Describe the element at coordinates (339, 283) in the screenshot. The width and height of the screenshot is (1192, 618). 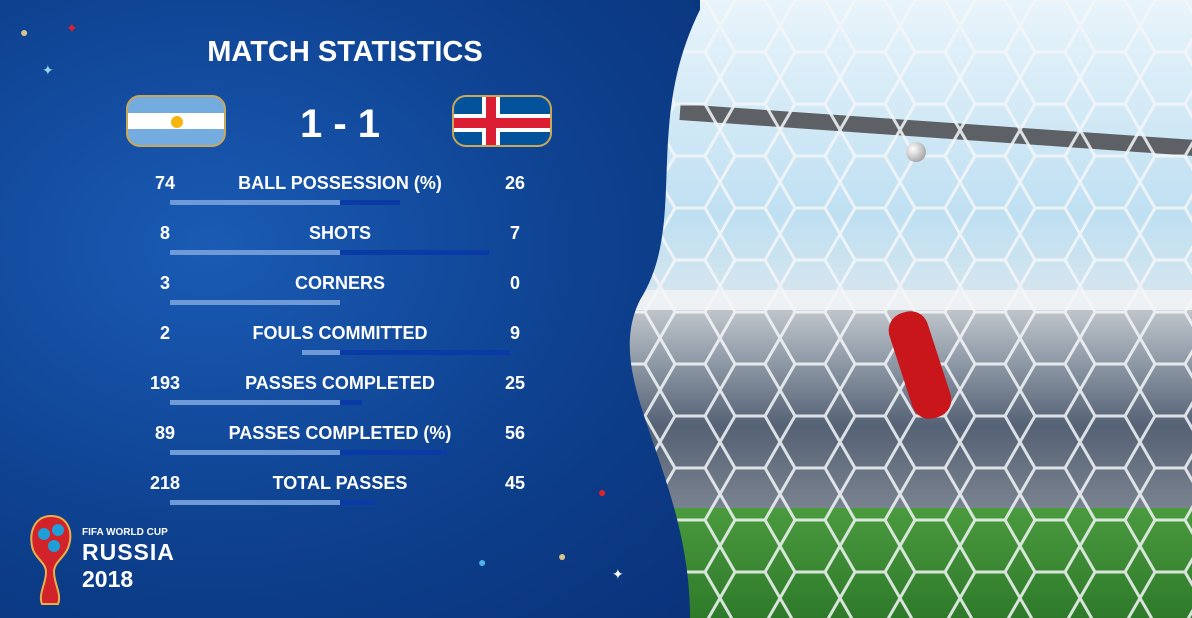
I see `stat-label: CORNERS` at that location.